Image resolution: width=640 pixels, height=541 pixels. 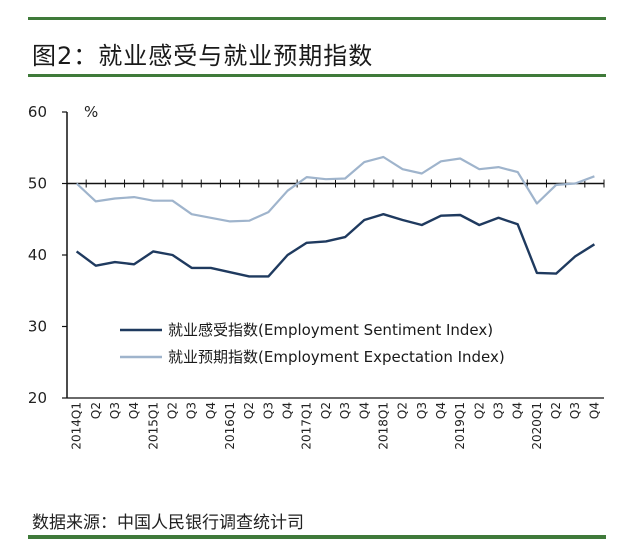 What do you see at coordinates (37, 398) in the screenshot?
I see `y-tick-label: 20` at bounding box center [37, 398].